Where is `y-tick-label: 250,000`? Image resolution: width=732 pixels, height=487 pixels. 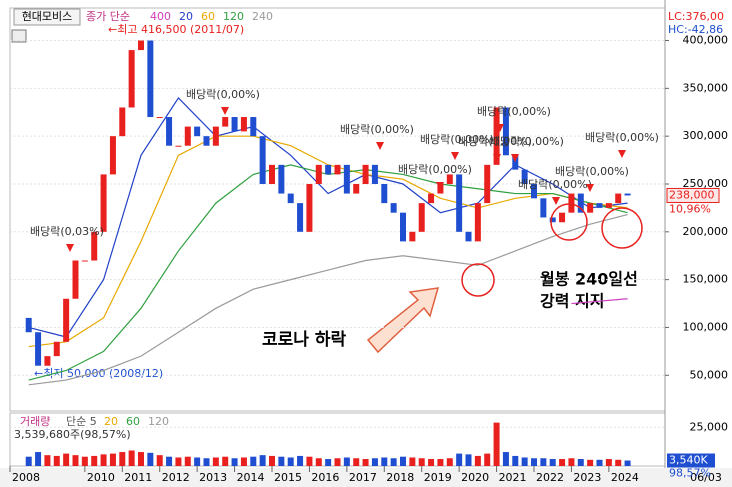 y-tick-label: 250,000 is located at coordinates (706, 183).